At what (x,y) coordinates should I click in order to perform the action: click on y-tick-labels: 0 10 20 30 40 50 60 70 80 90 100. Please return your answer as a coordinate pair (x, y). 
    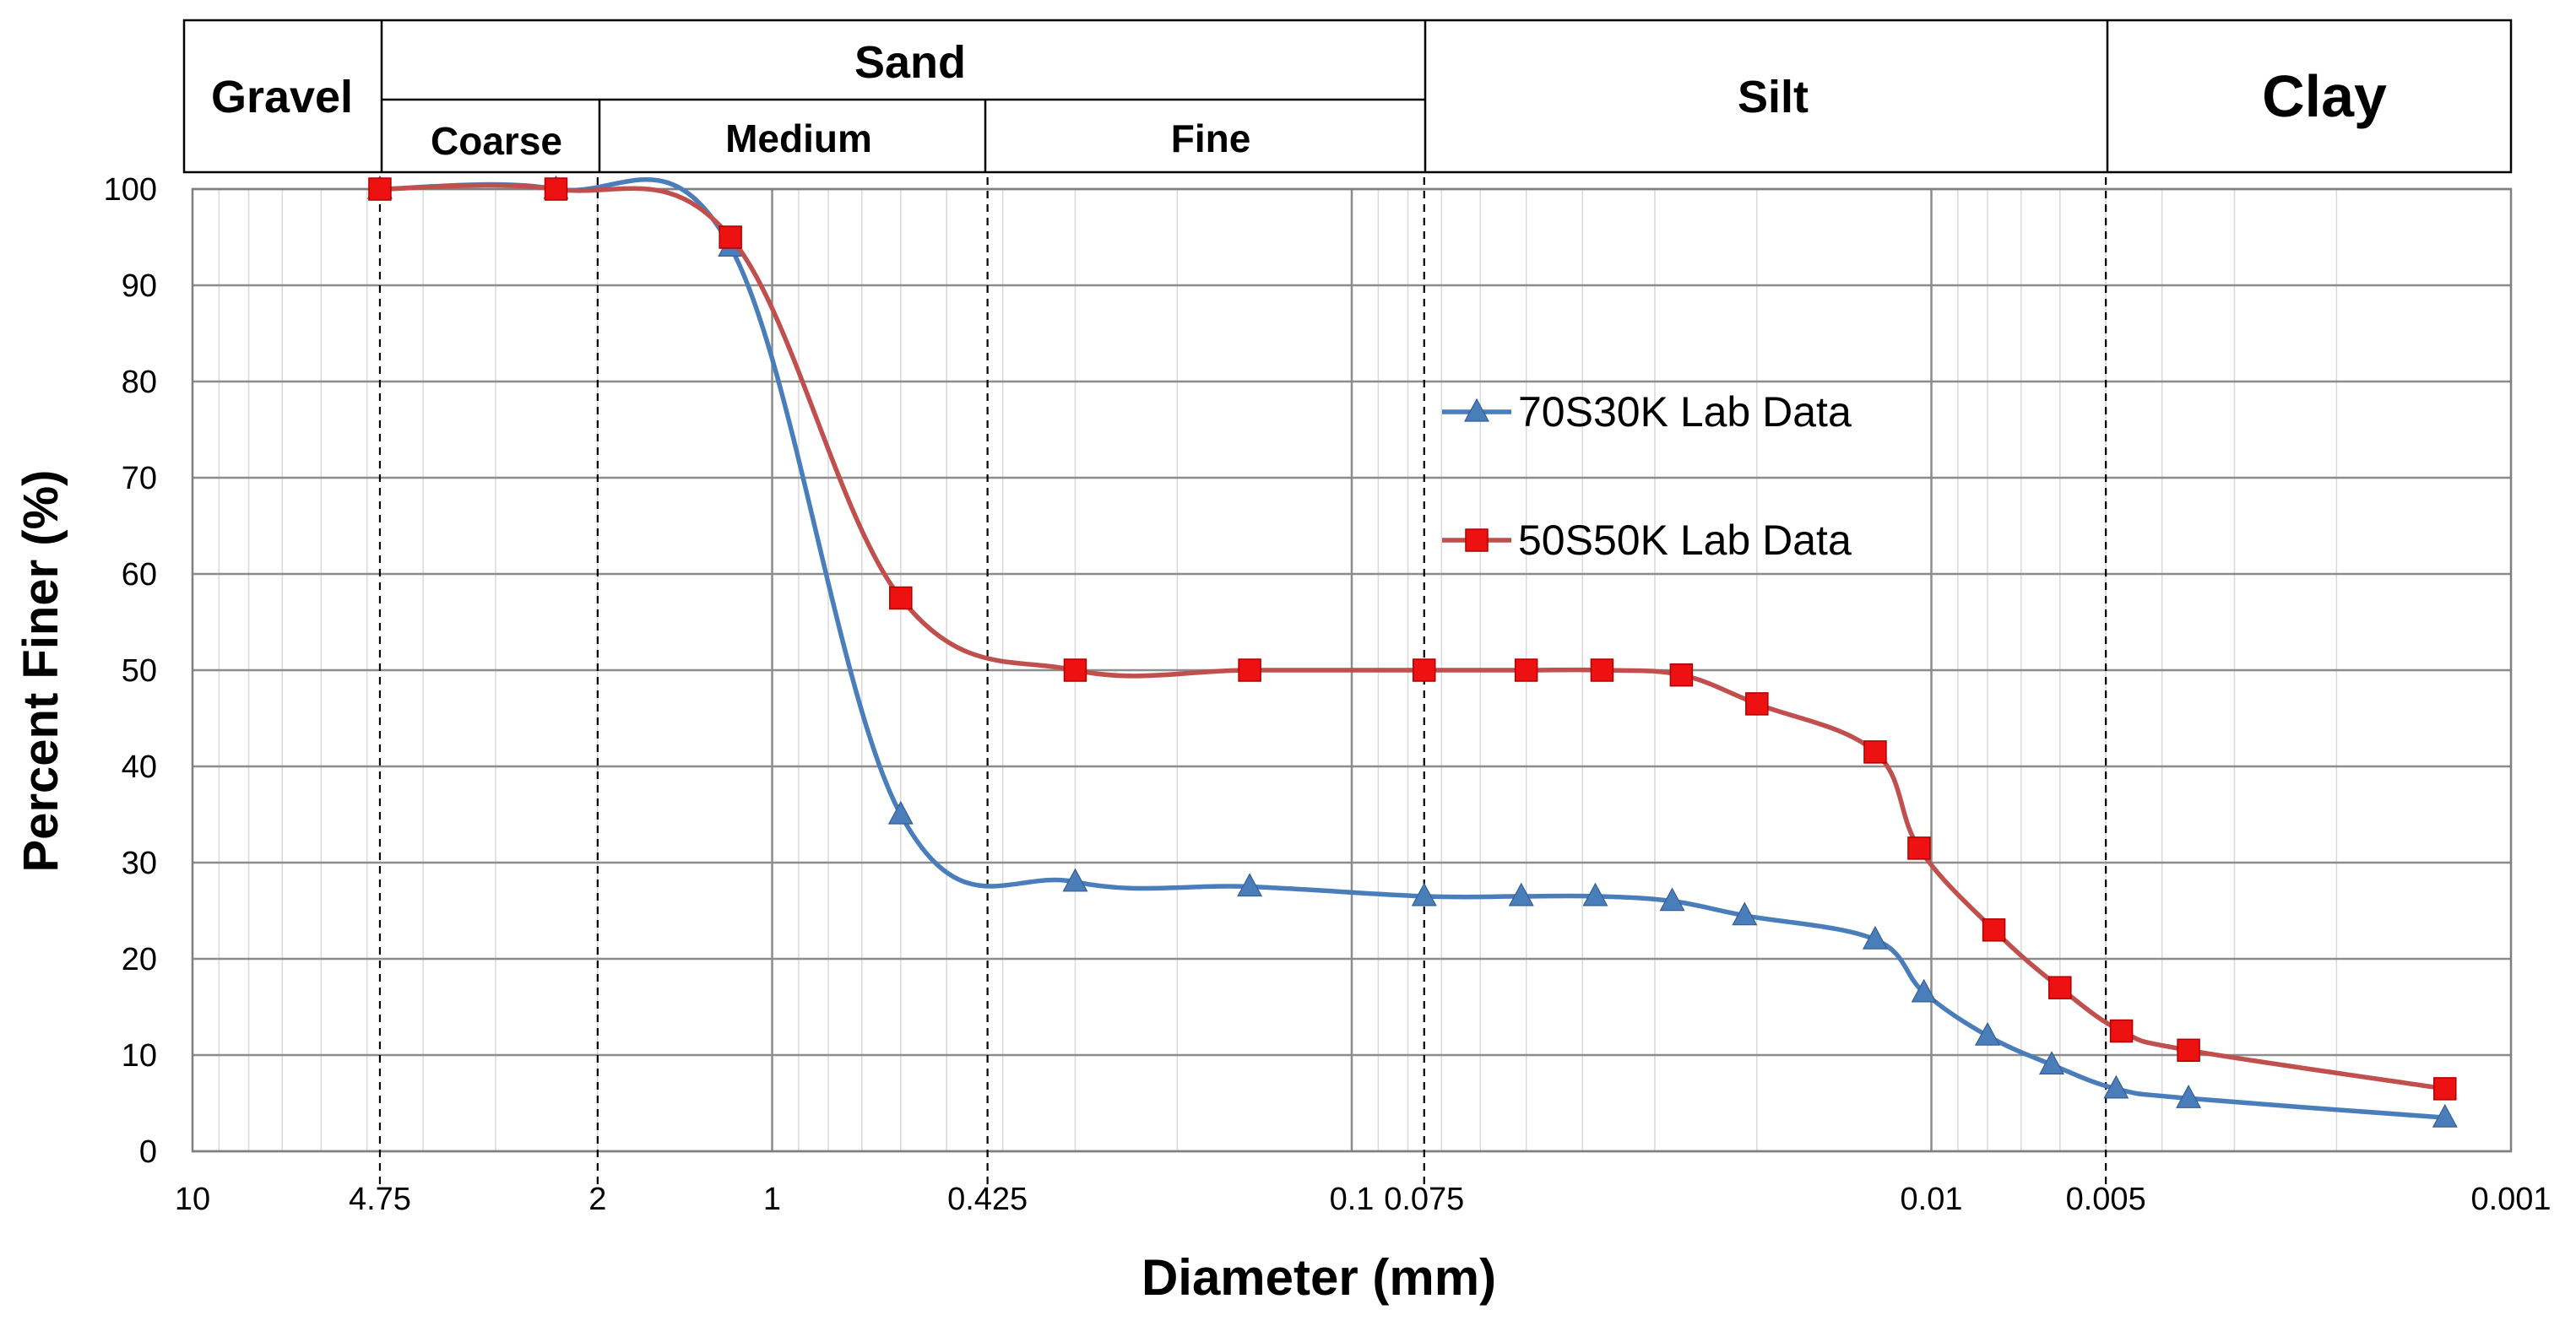
    Looking at the image, I should click on (130, 671).